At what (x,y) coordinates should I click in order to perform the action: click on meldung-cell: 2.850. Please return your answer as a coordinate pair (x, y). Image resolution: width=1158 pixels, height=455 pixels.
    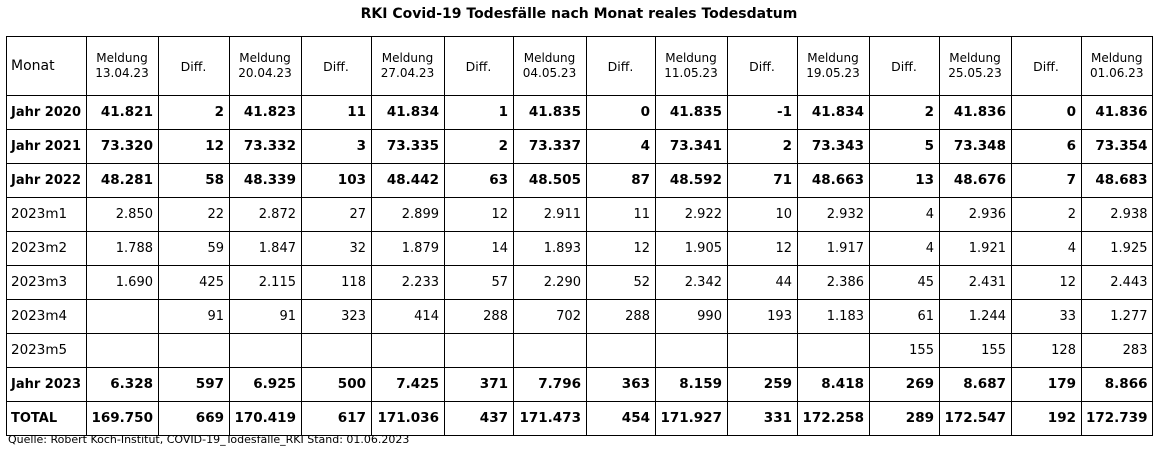
    Looking at the image, I should click on (122, 214).